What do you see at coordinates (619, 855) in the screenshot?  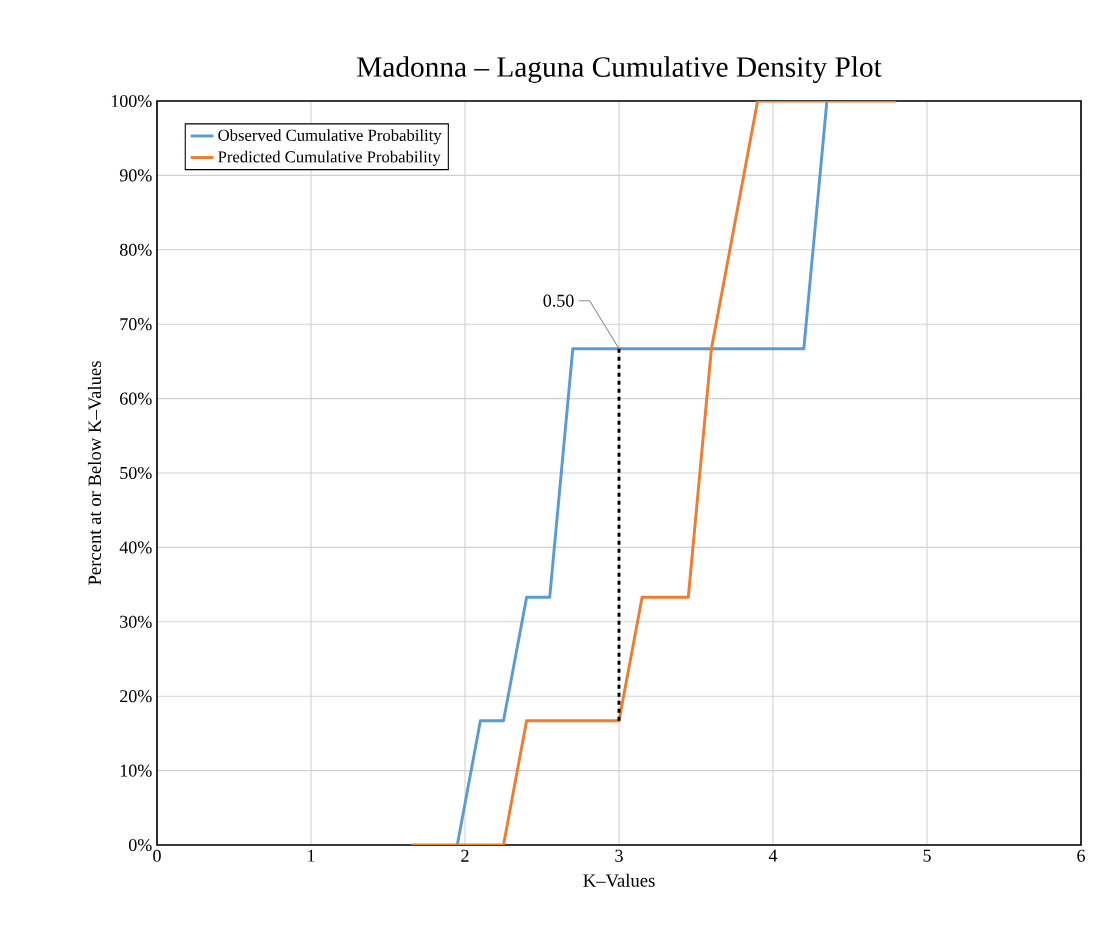 I see `x-tick-label: 3` at bounding box center [619, 855].